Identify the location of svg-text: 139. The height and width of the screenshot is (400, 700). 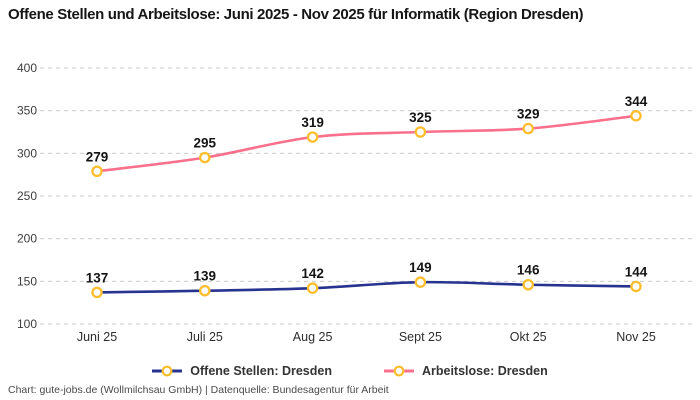
(205, 276).